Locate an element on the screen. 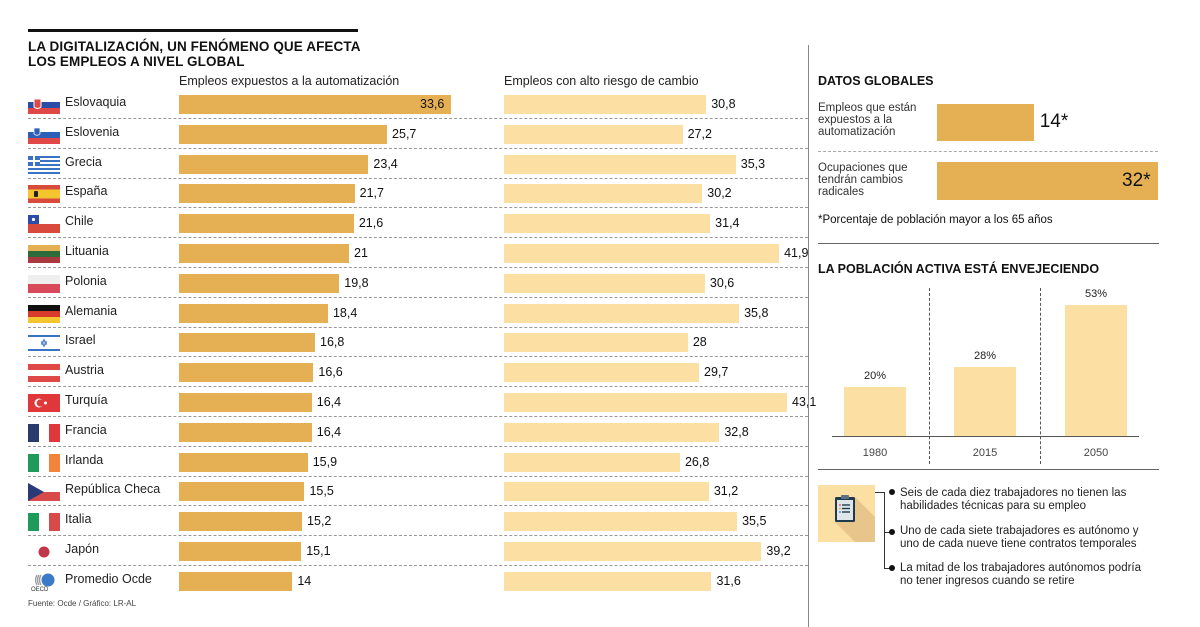 This screenshot has height=627, width=1200. population-baseline is located at coordinates (985, 436).